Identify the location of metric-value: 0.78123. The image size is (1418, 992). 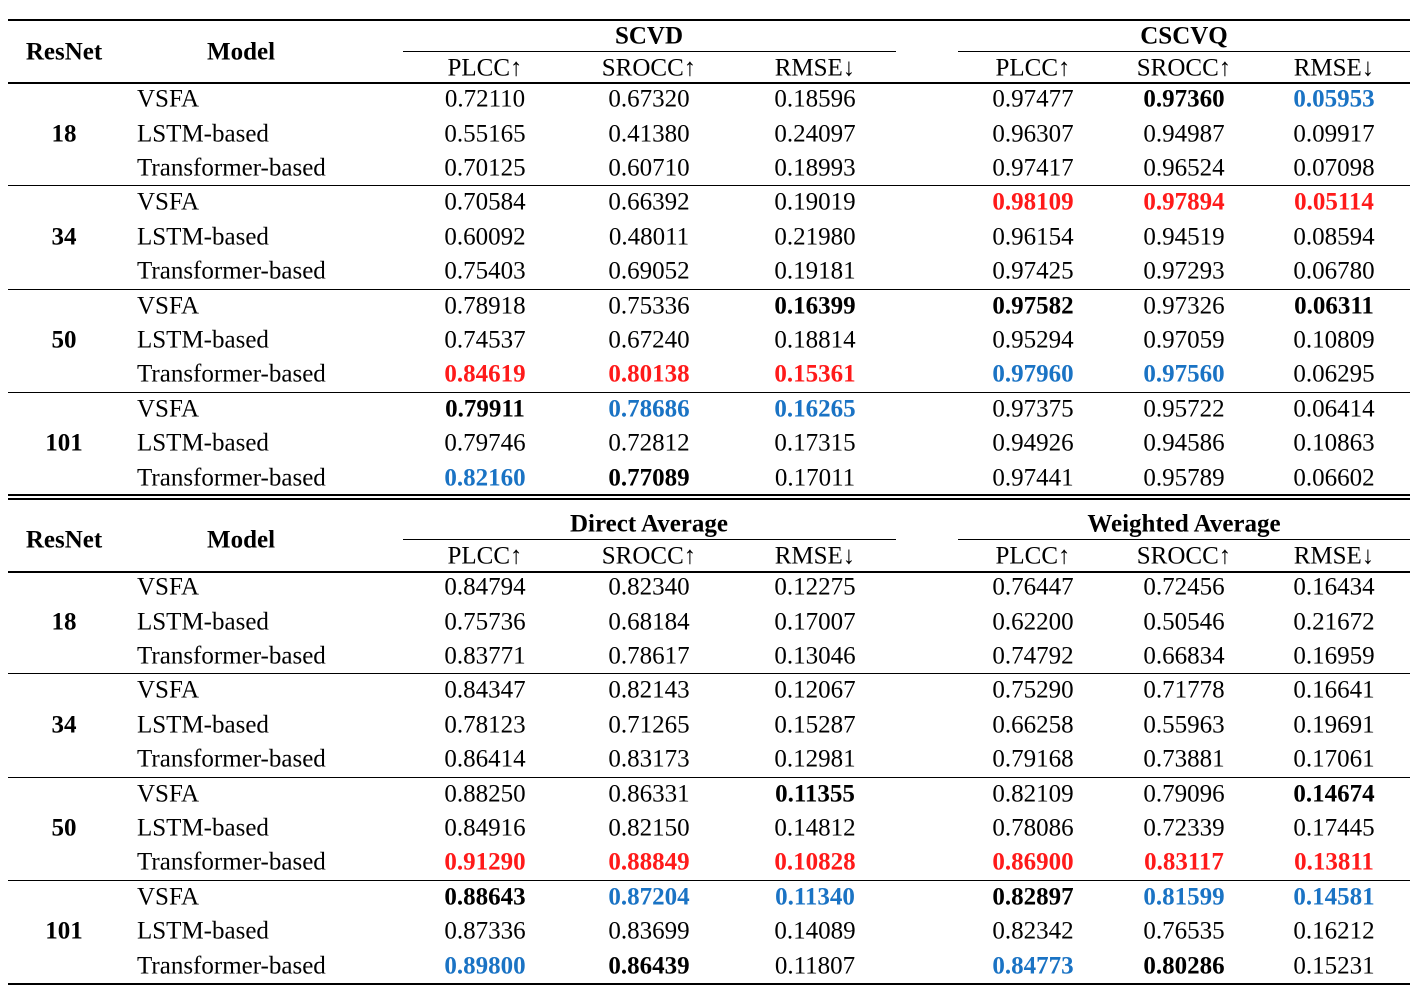
(485, 725).